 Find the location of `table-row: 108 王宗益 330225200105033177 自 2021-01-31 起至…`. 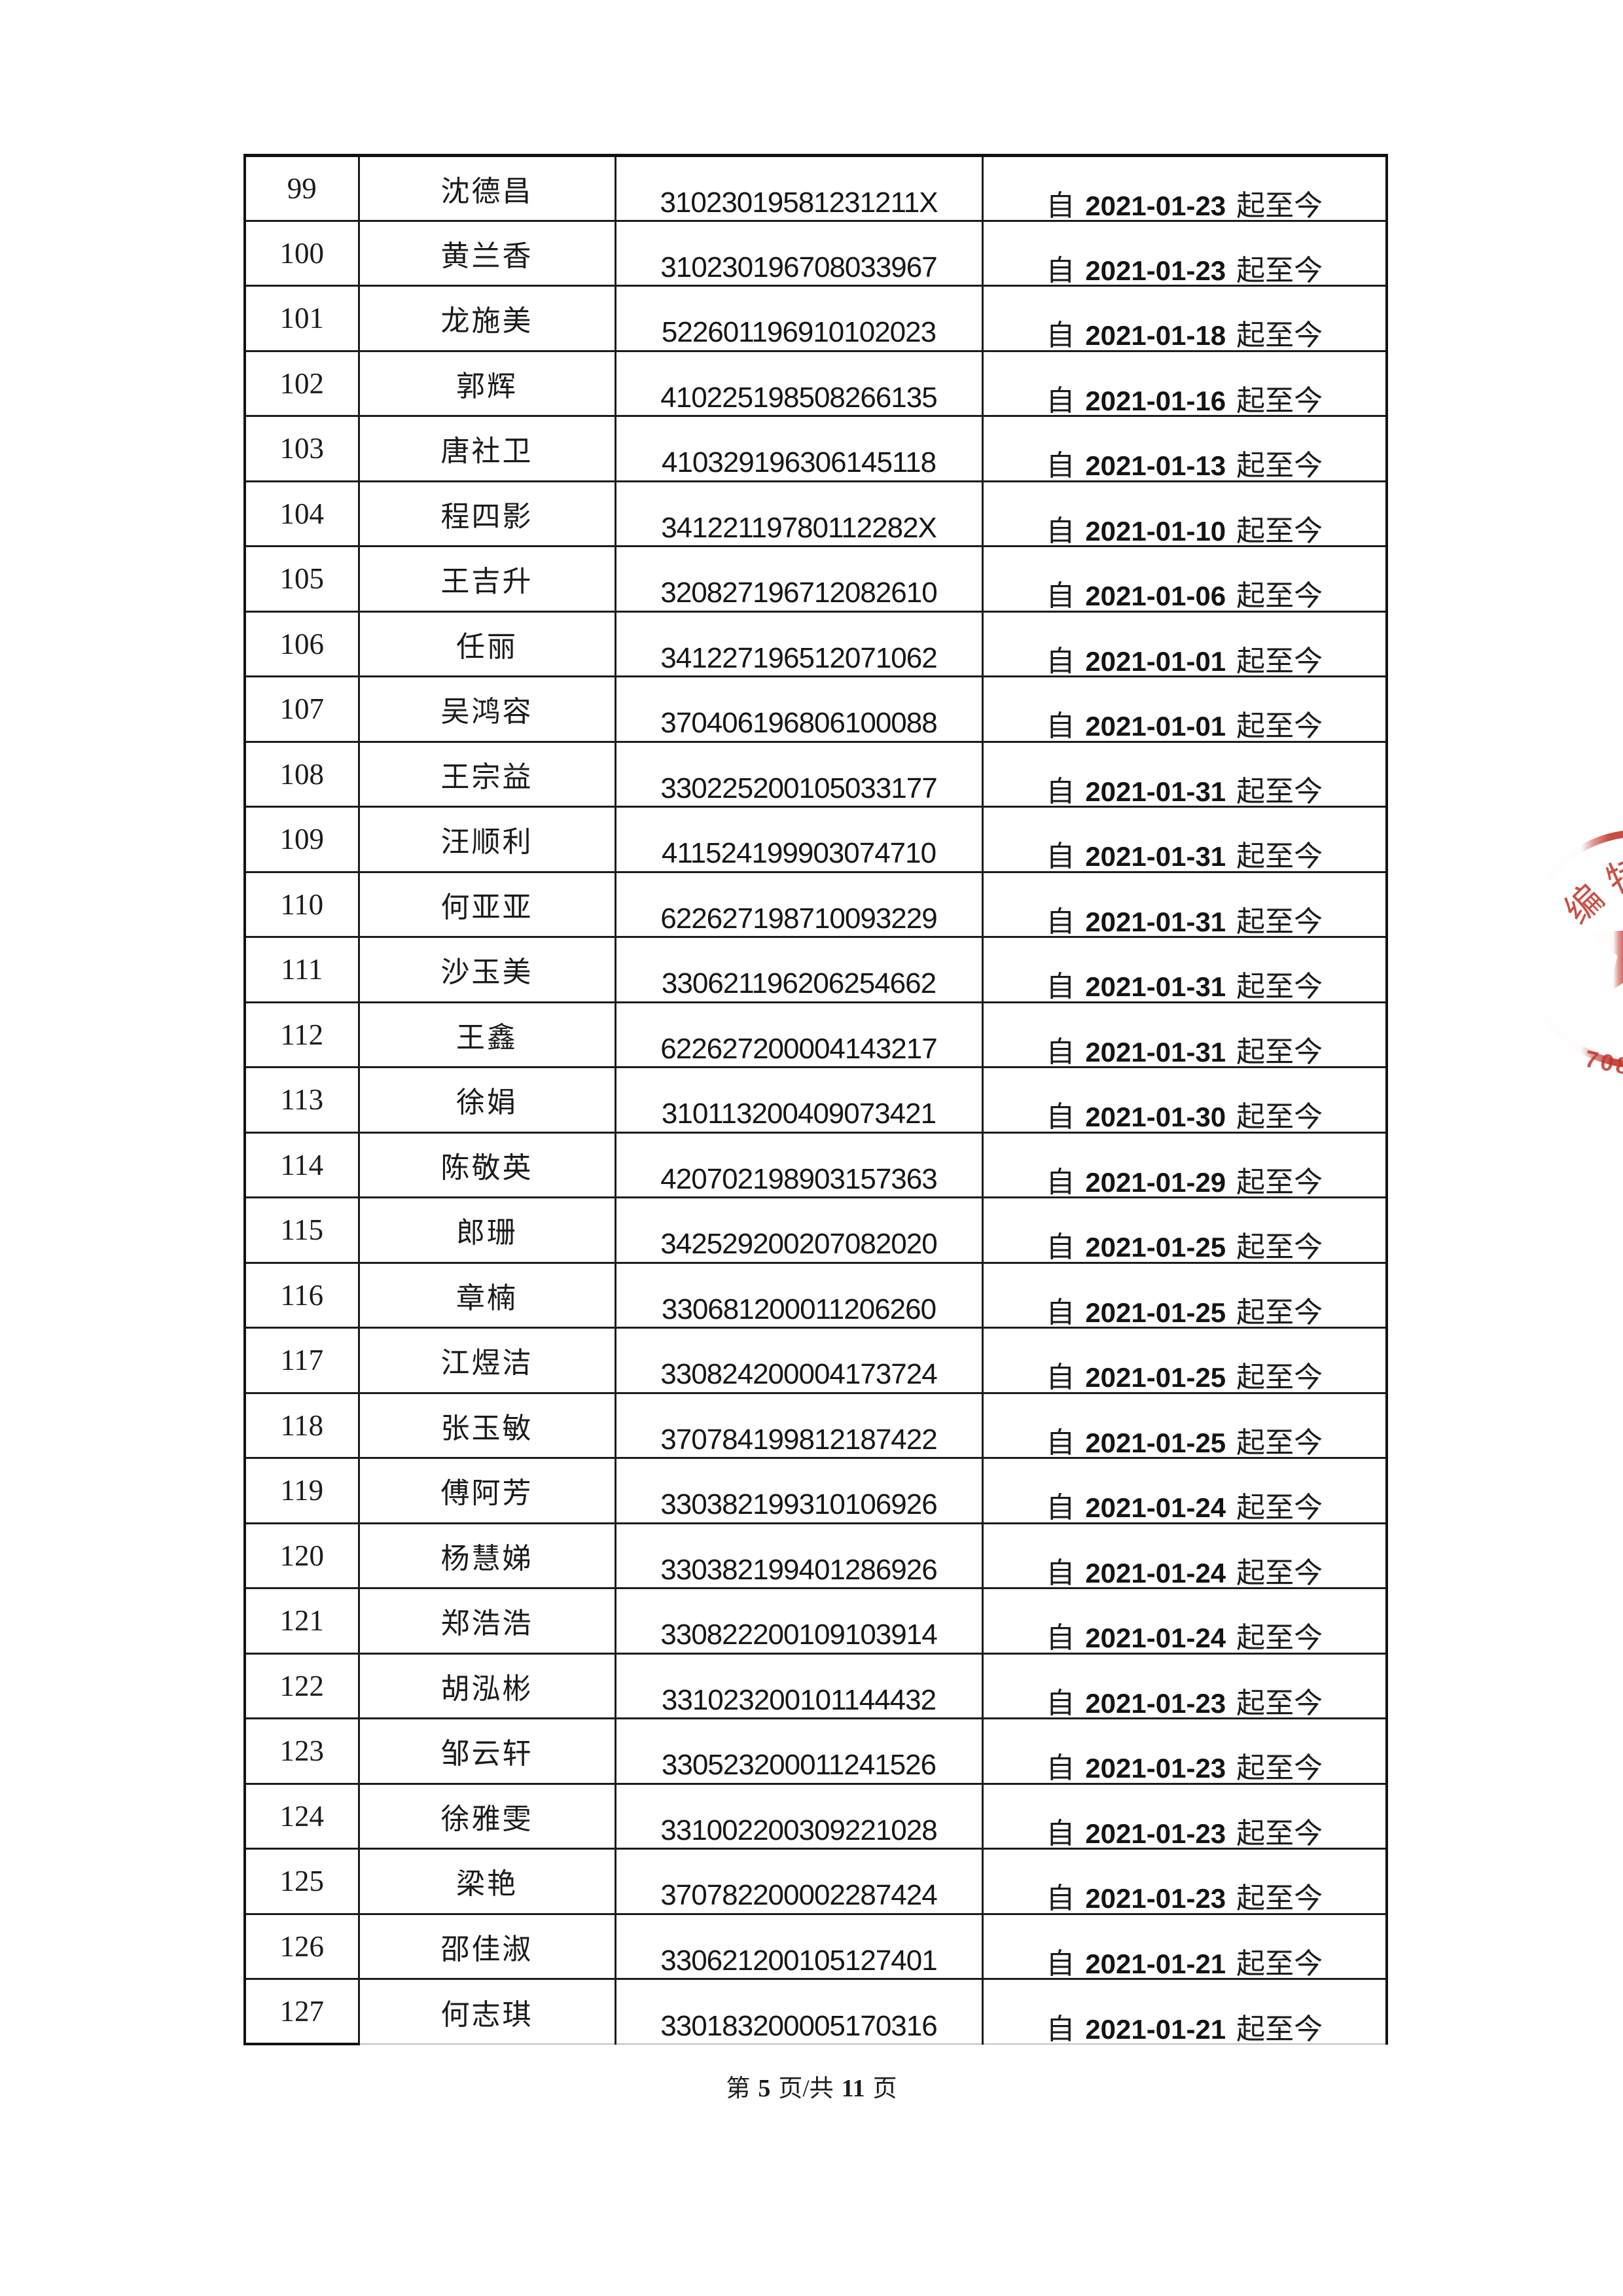

table-row: 108 王宗益 330225200105033177 自 2021-01-31 起至… is located at coordinates (815, 774).